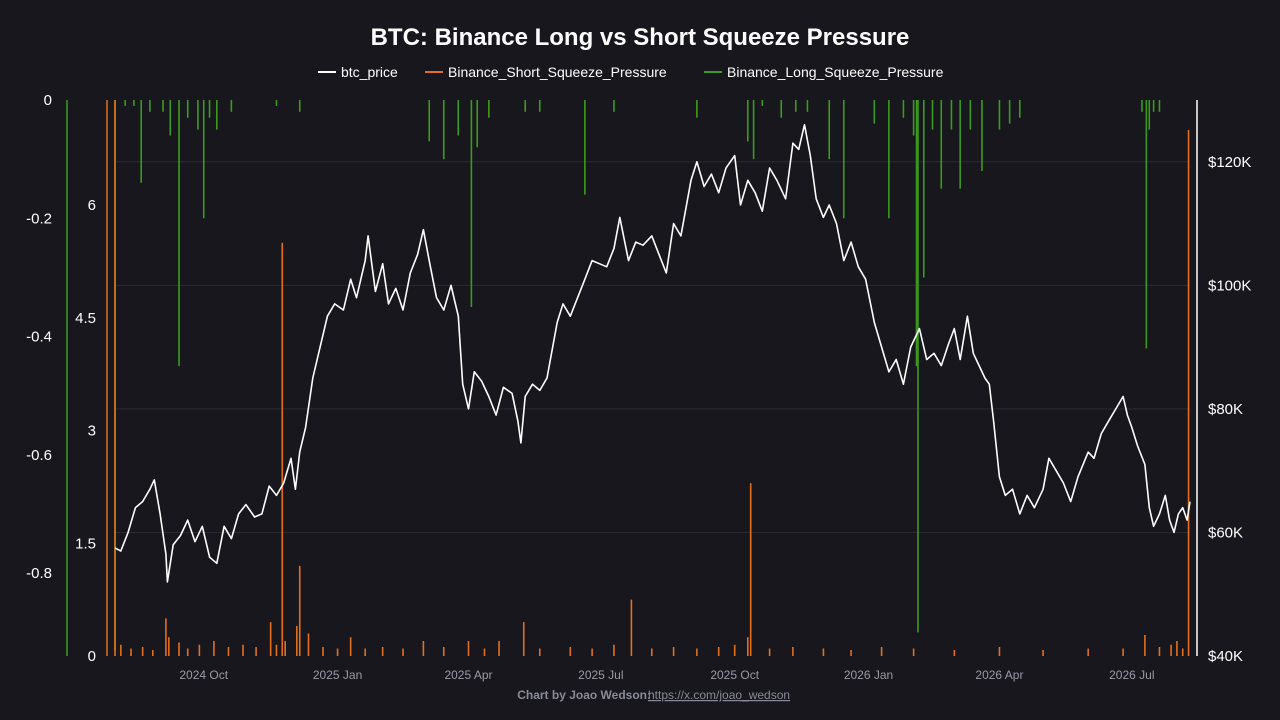 This screenshot has width=1280, height=720. What do you see at coordinates (1225, 656) in the screenshot?
I see `right-price-tick-label: $40K` at bounding box center [1225, 656].